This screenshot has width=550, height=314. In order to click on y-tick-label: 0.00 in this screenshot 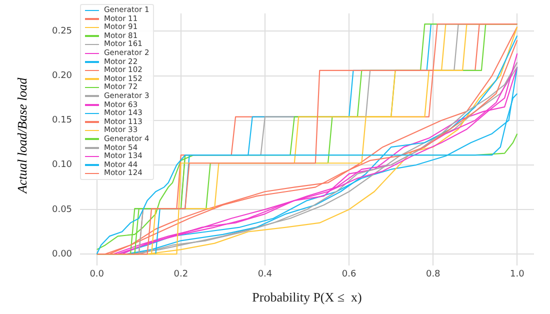, I will do `click(62, 254)`.